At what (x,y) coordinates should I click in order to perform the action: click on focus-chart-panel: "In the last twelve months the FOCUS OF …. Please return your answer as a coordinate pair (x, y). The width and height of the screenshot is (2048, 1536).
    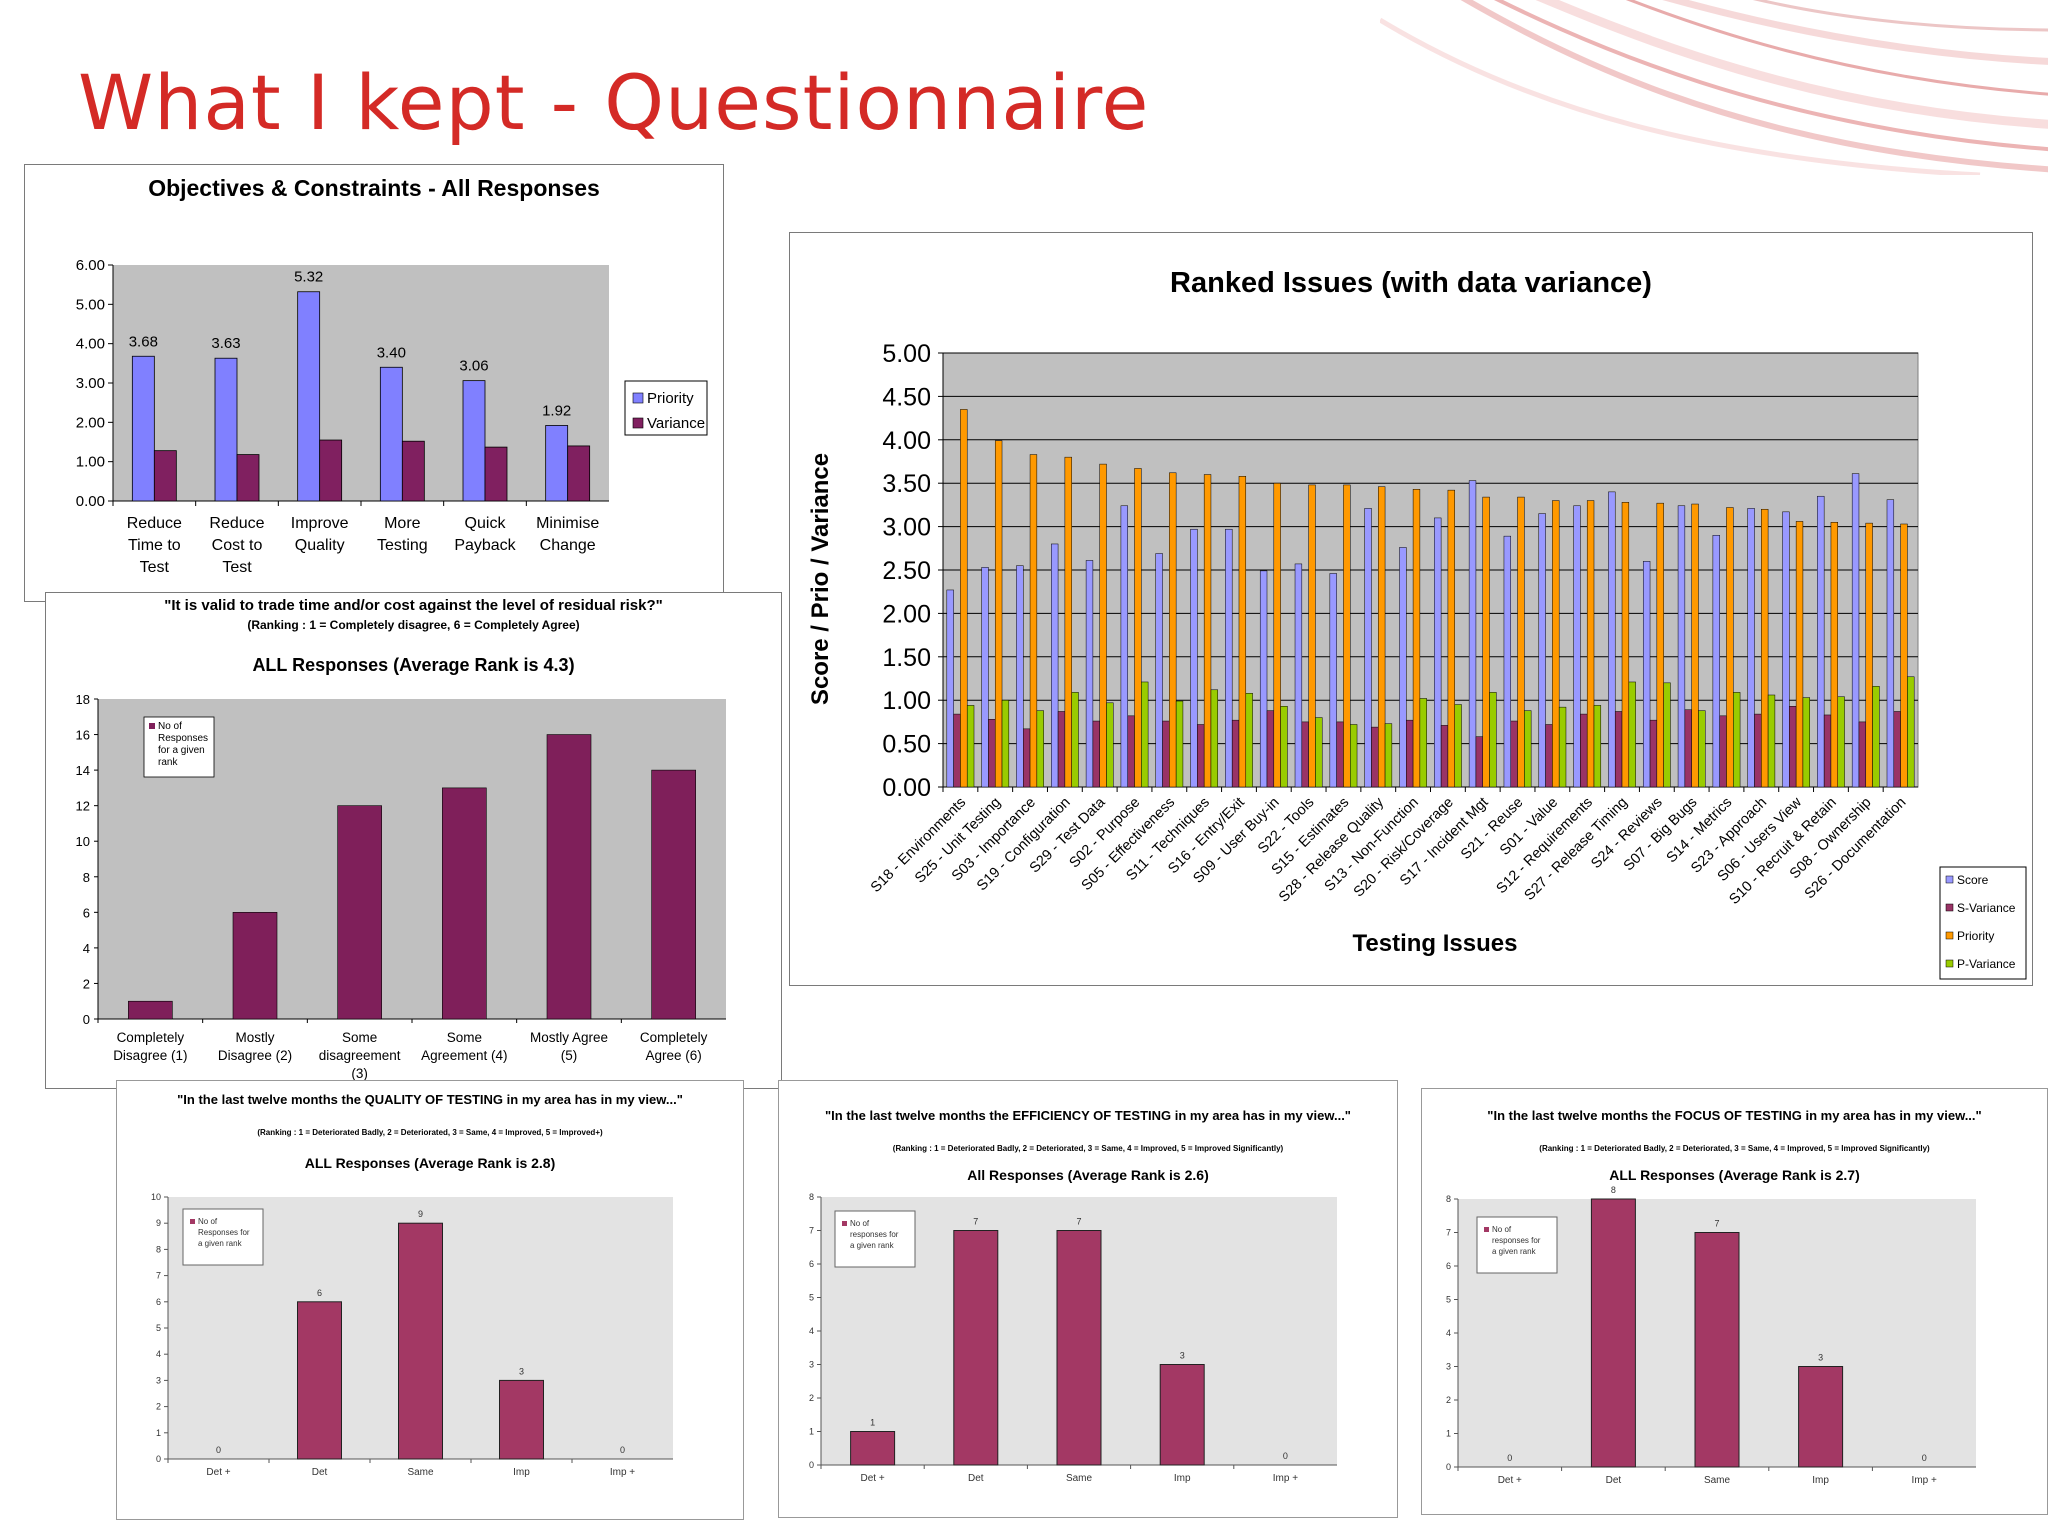
    Looking at the image, I should click on (1734, 1301).